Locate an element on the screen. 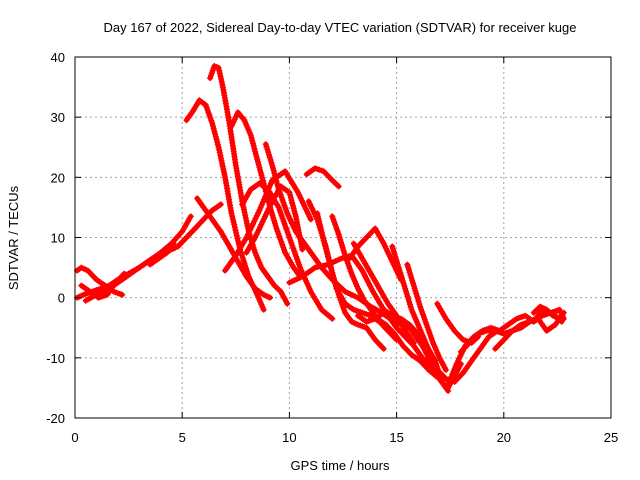 The image size is (640, 480). series-arc-d is located at coordinates (138, 258).